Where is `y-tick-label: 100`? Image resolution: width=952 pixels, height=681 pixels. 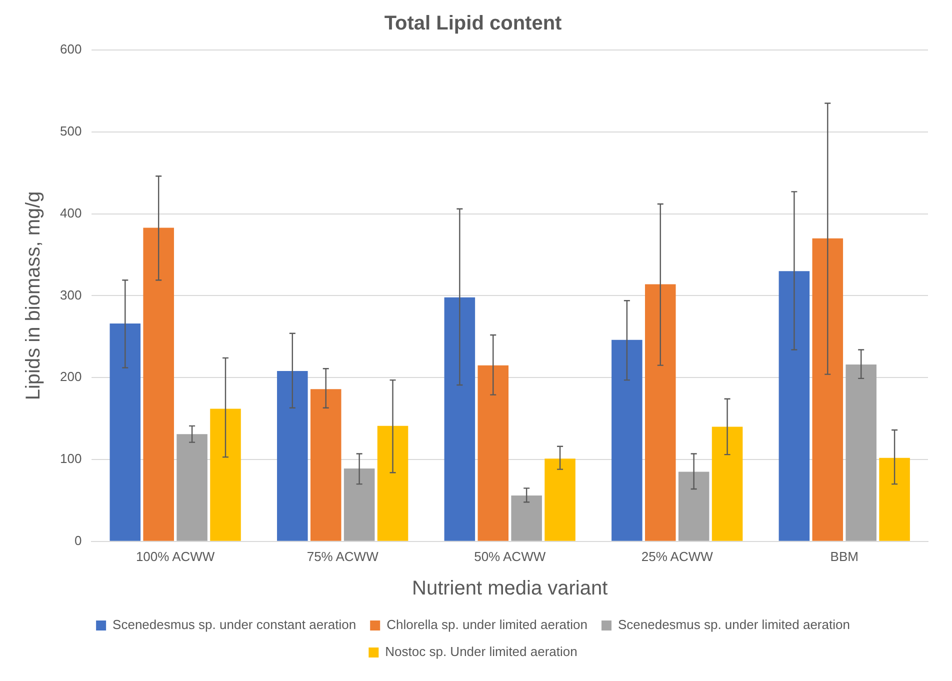
y-tick-label: 100 is located at coordinates (71, 458).